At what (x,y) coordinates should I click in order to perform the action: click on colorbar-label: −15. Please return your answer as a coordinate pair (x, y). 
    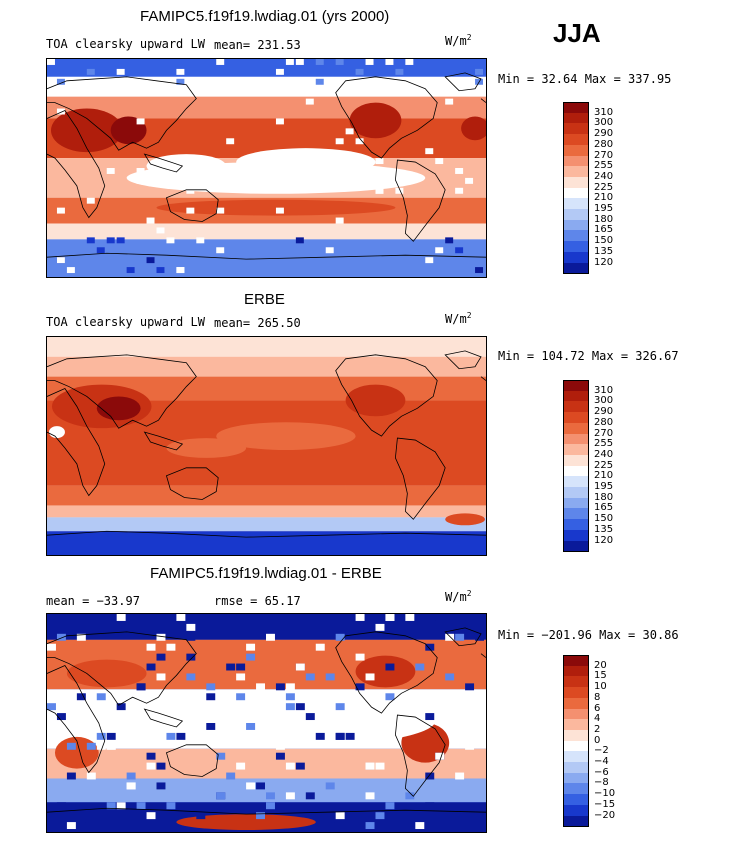
    Looking at the image, I should click on (605, 804).